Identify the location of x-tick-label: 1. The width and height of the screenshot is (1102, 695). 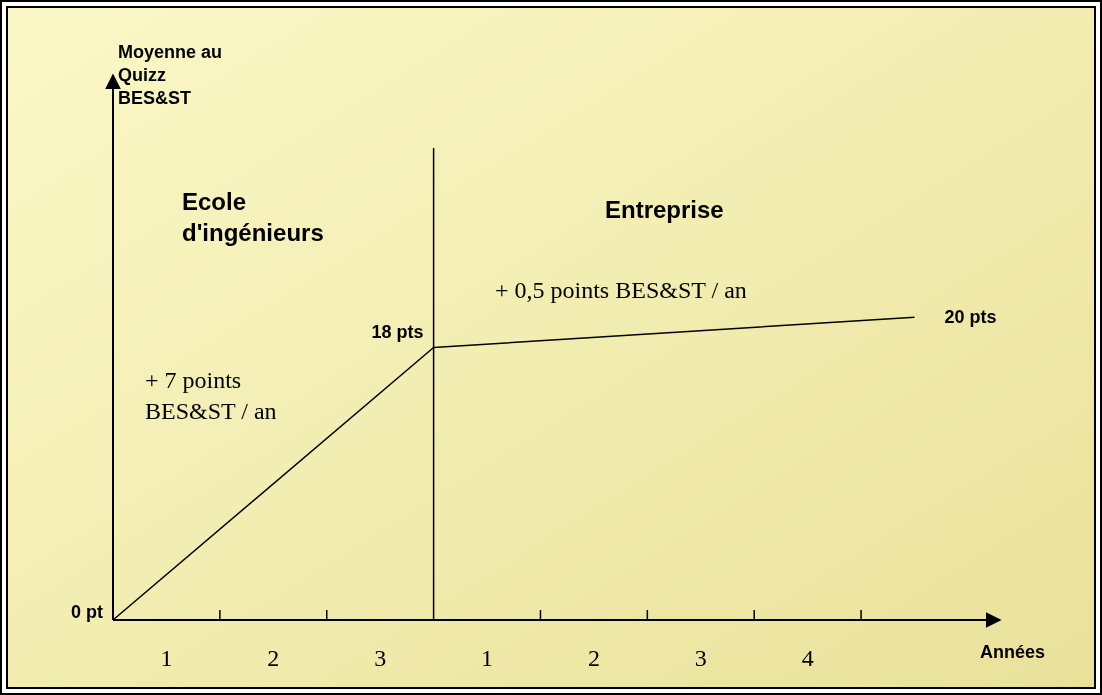
(166, 658).